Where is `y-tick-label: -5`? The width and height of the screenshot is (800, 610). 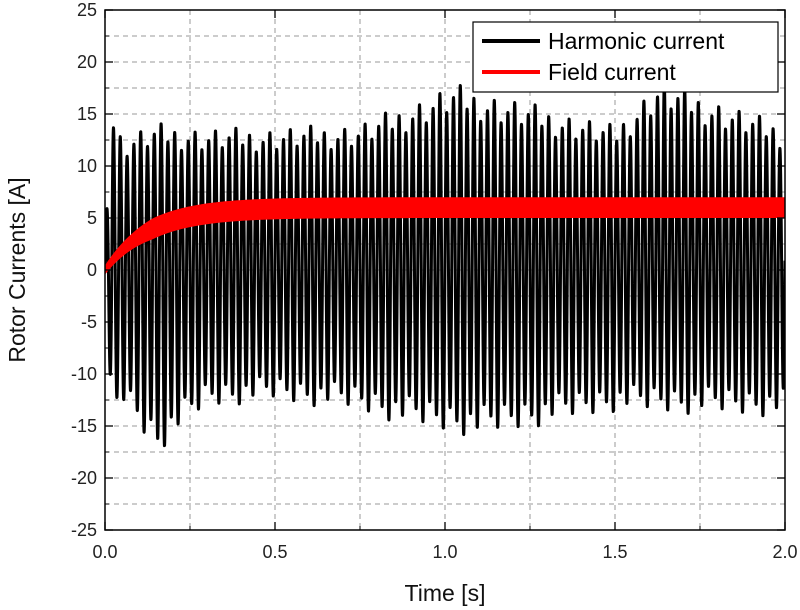 y-tick-label: -5 is located at coordinates (89, 322).